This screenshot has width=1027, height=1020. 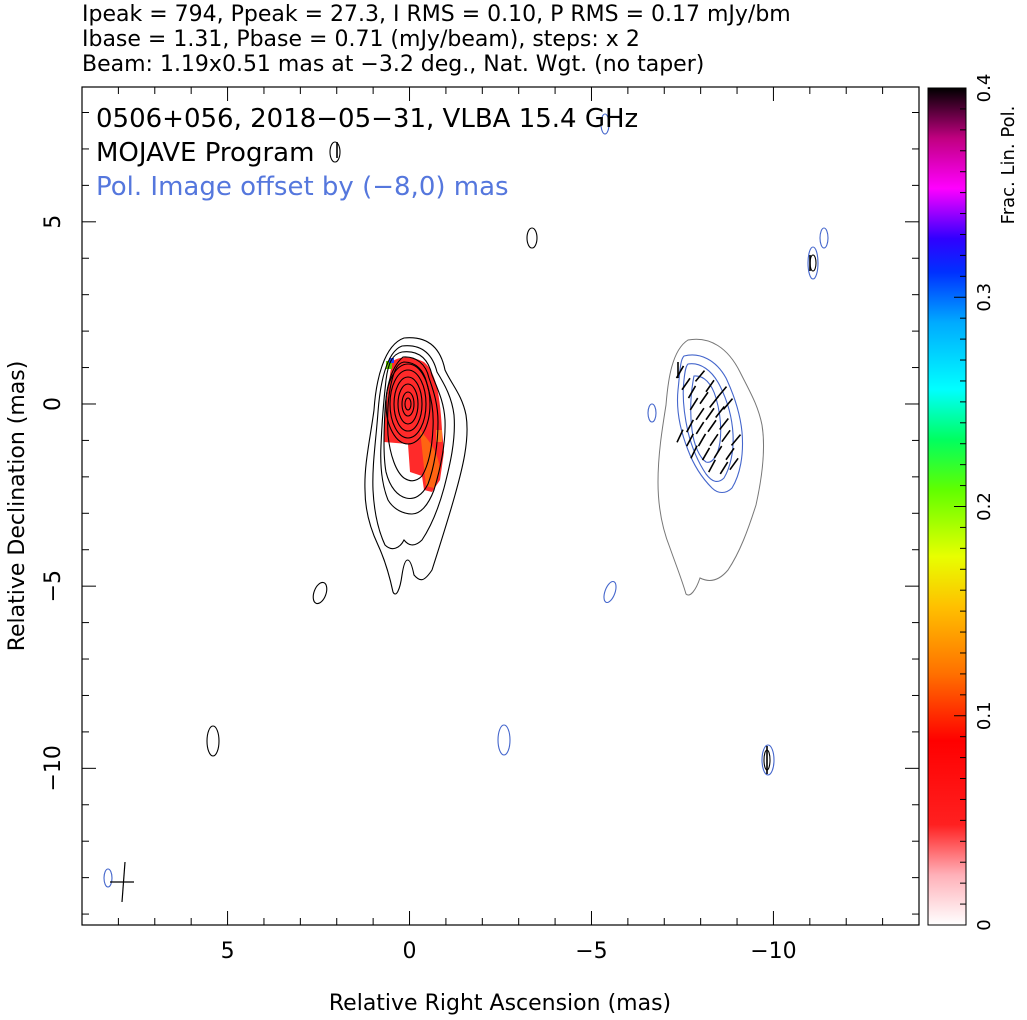 I want to click on colorbar-ticks, so click(x=960, y=506).